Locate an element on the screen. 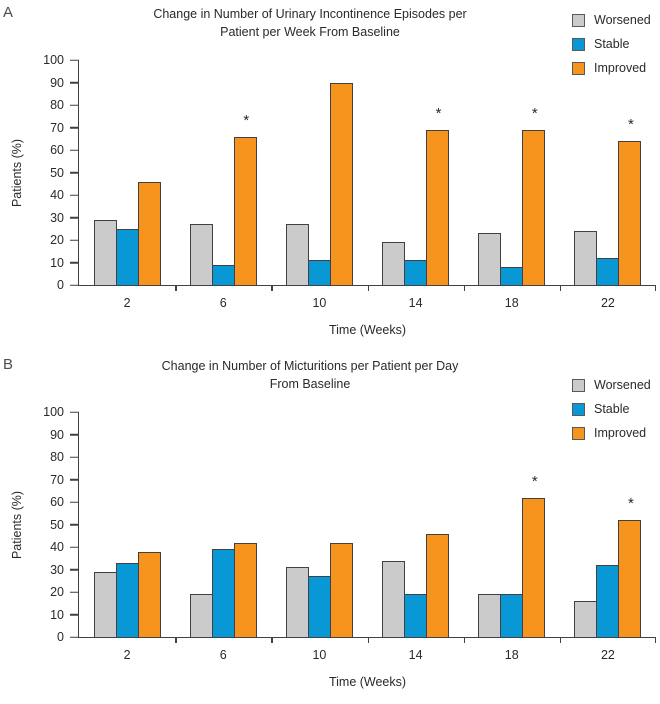 This screenshot has height=704, width=660. legend-item-stable: Stable is located at coordinates (611, 44).